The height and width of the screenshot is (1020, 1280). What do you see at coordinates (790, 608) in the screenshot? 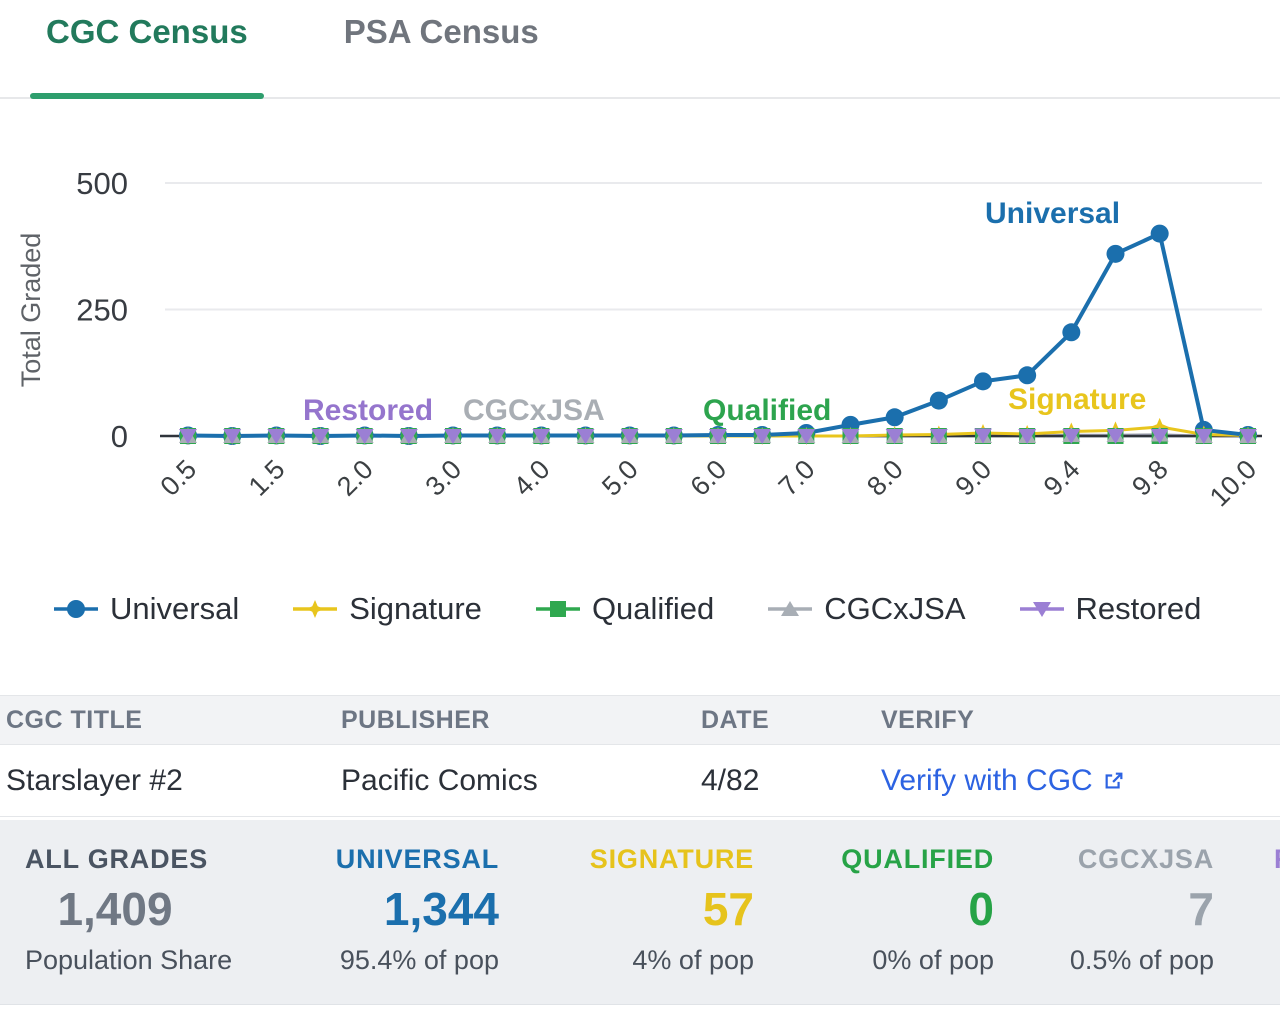
I see `legend-marker-cgcxjsa` at bounding box center [790, 608].